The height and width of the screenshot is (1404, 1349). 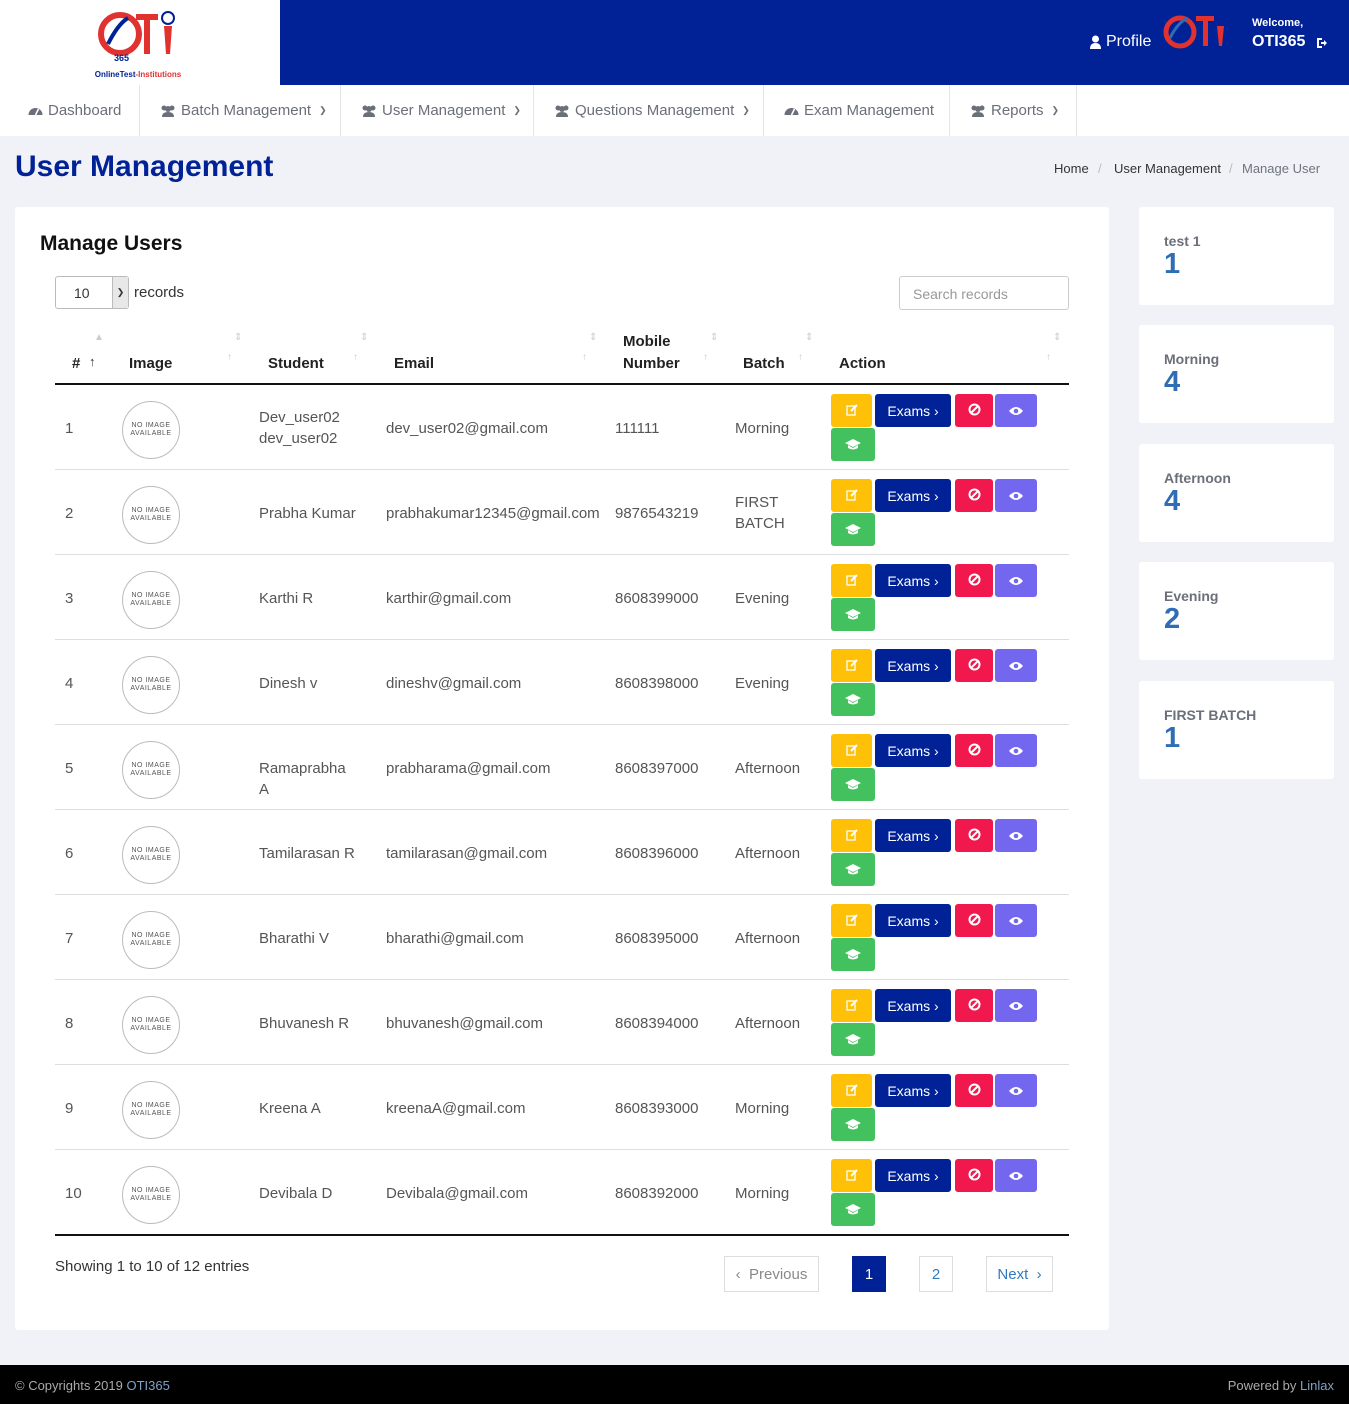 I want to click on graduation-cap-icon, so click(x=853, y=1125).